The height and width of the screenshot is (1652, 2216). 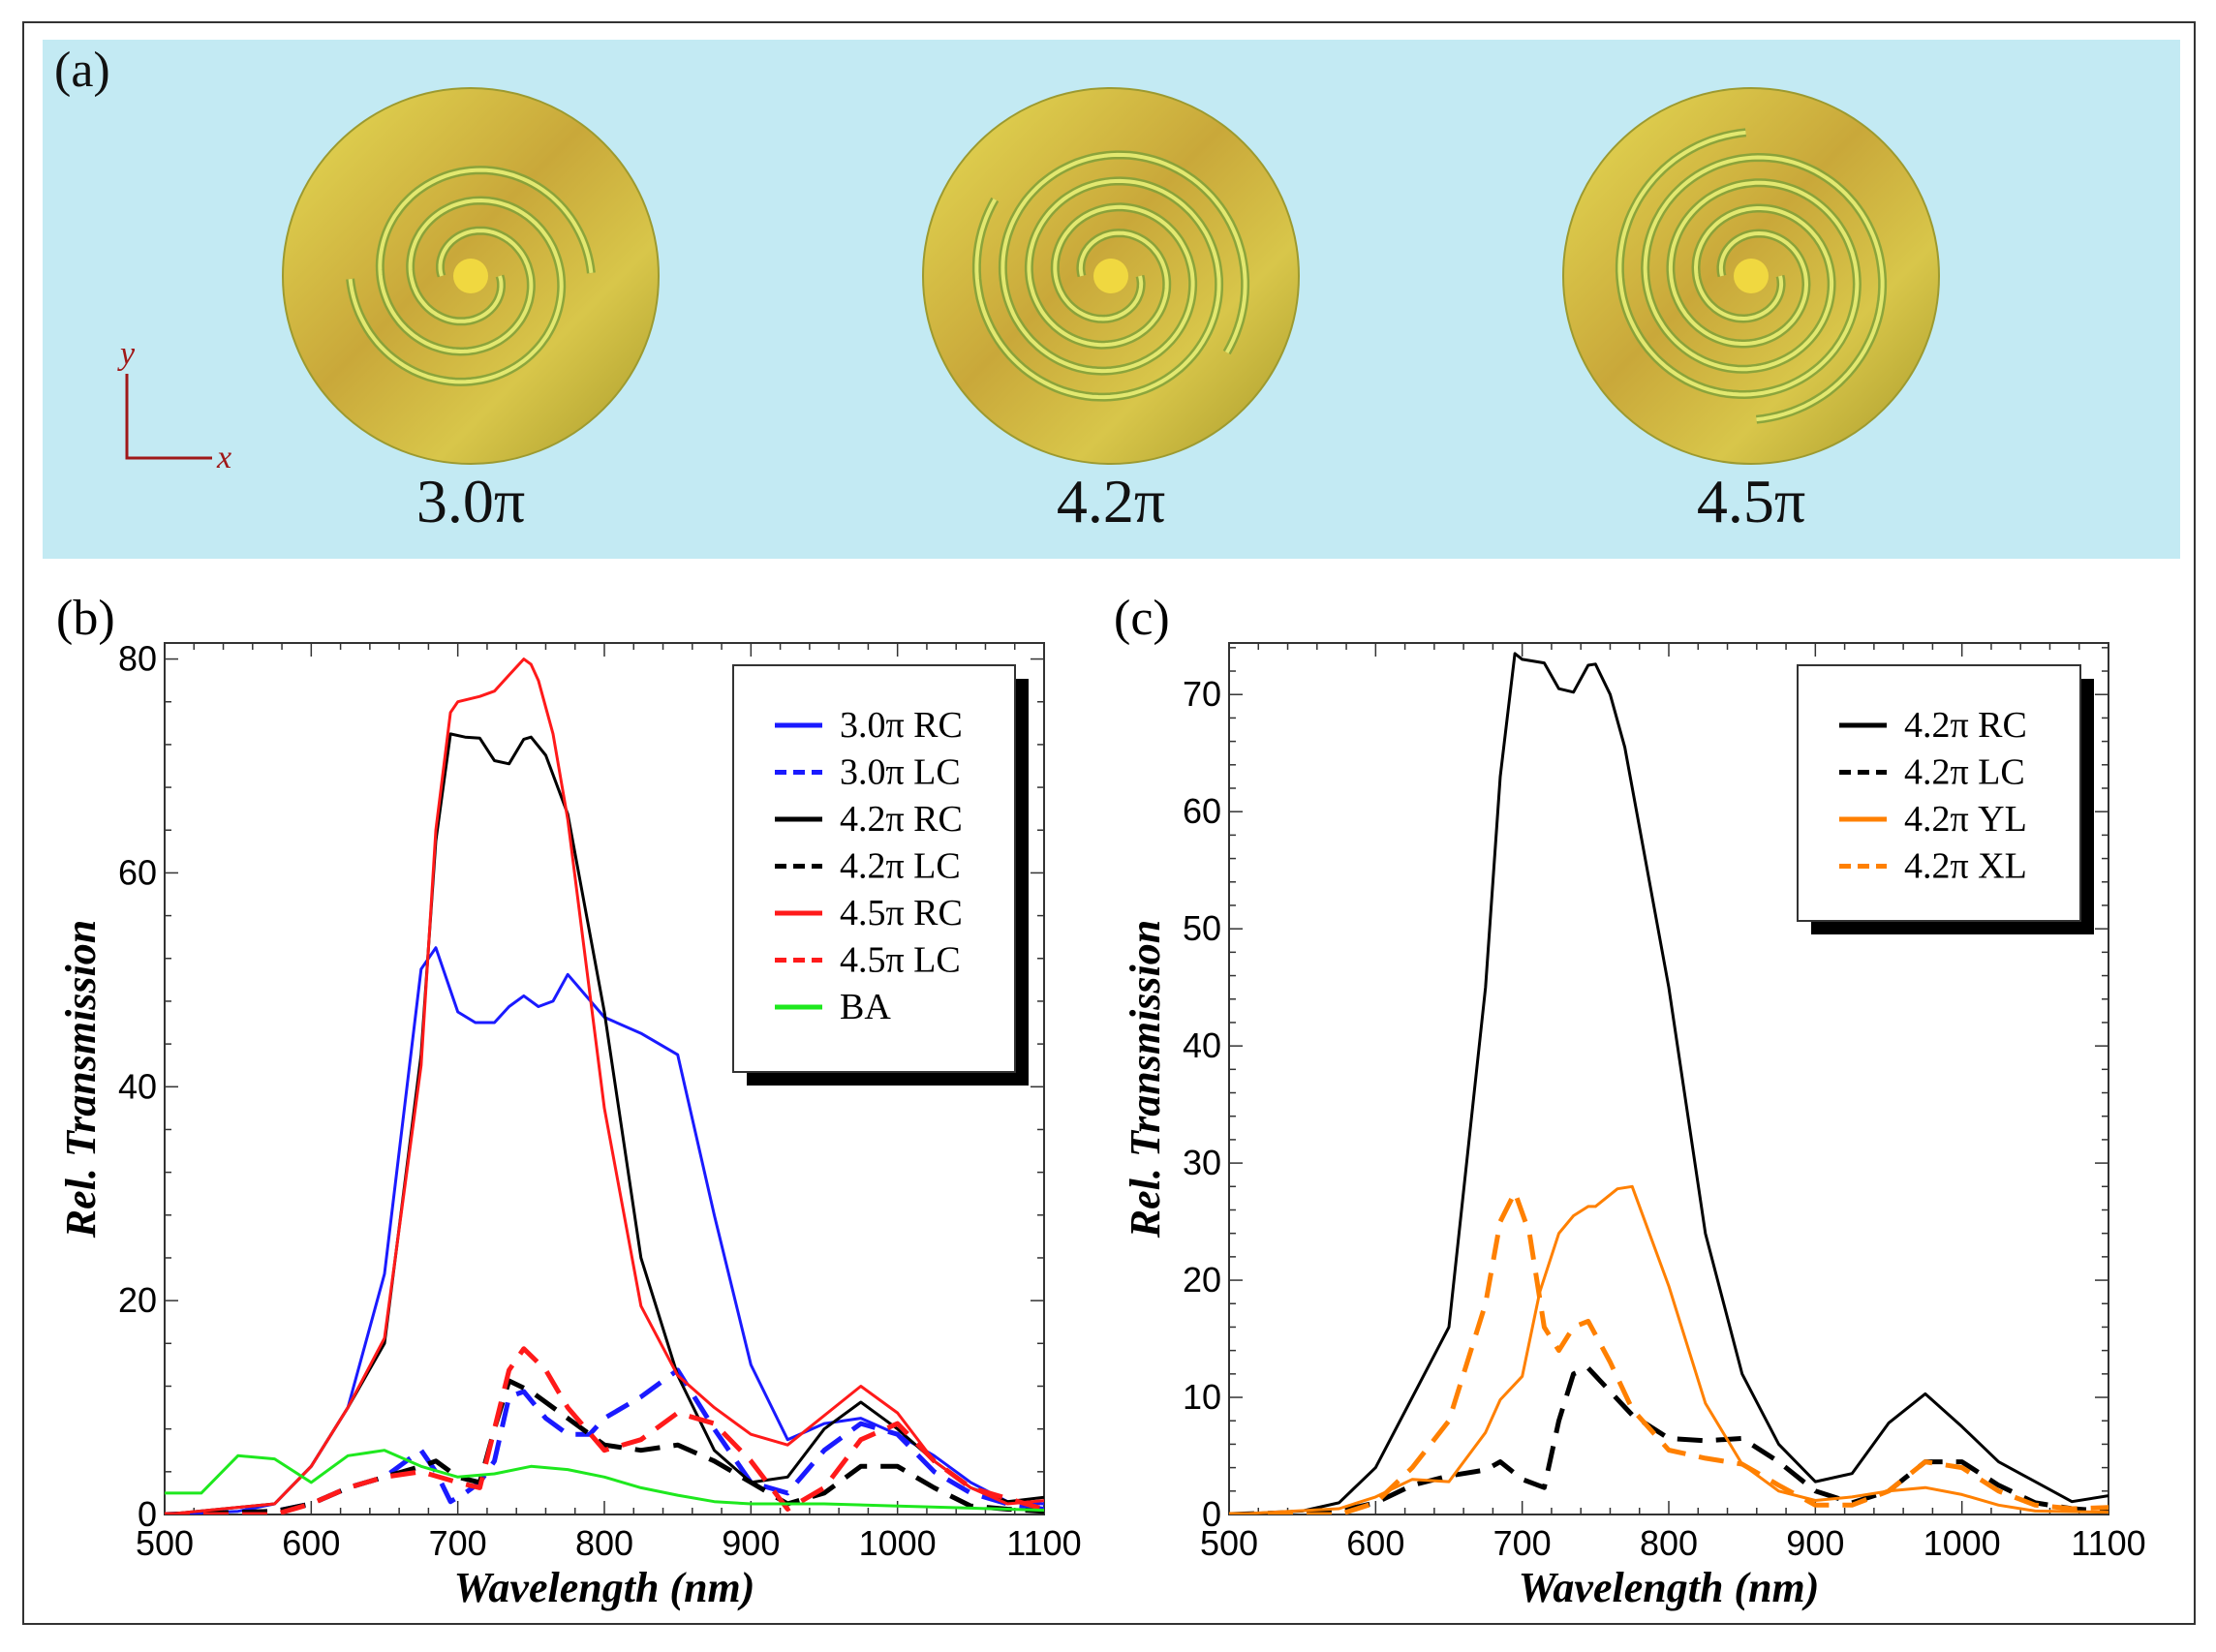 I want to click on disc-label-4-2pi: 4.2π, so click(x=1111, y=501).